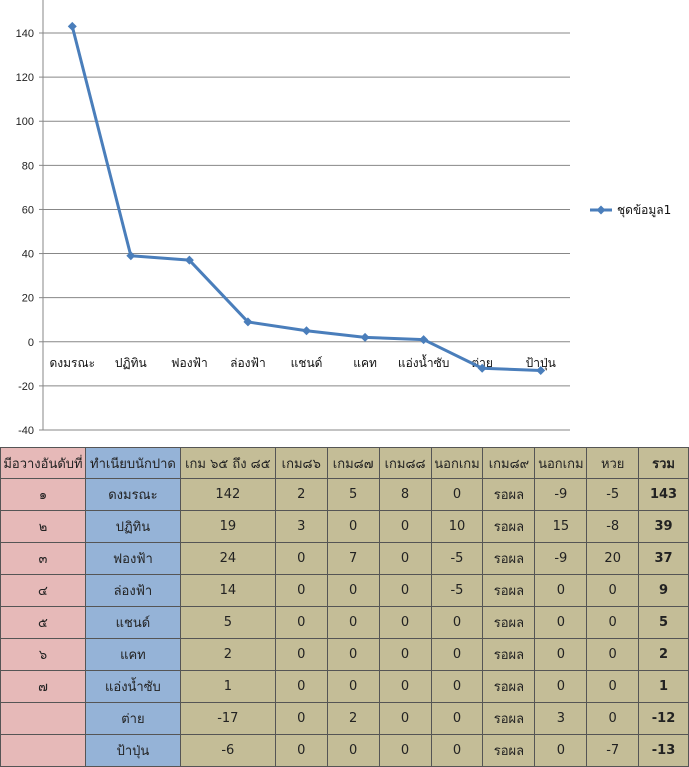 This screenshot has width=689, height=767. Describe the element at coordinates (28, 166) in the screenshot. I see `y-tick-label: 80` at that location.